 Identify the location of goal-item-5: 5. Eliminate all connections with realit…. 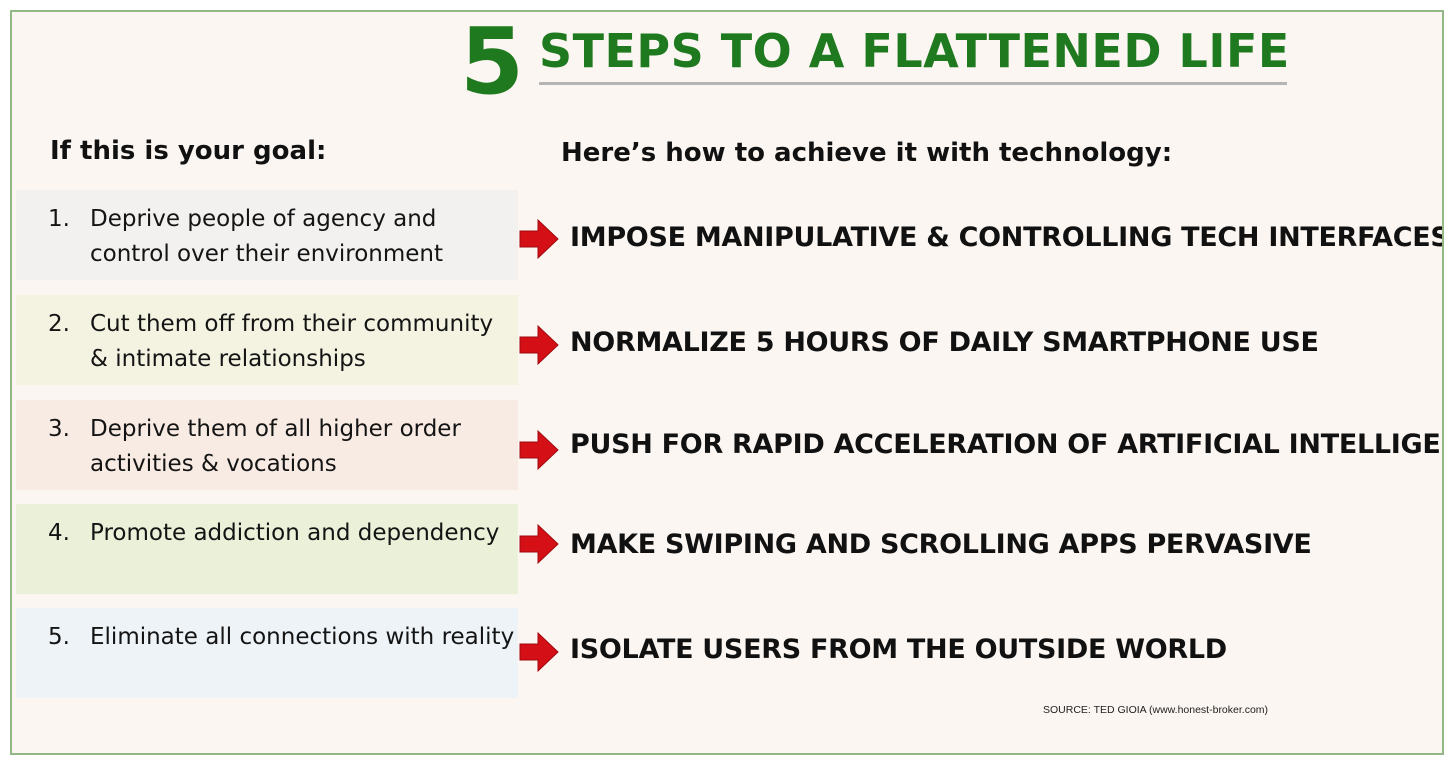
(267, 653).